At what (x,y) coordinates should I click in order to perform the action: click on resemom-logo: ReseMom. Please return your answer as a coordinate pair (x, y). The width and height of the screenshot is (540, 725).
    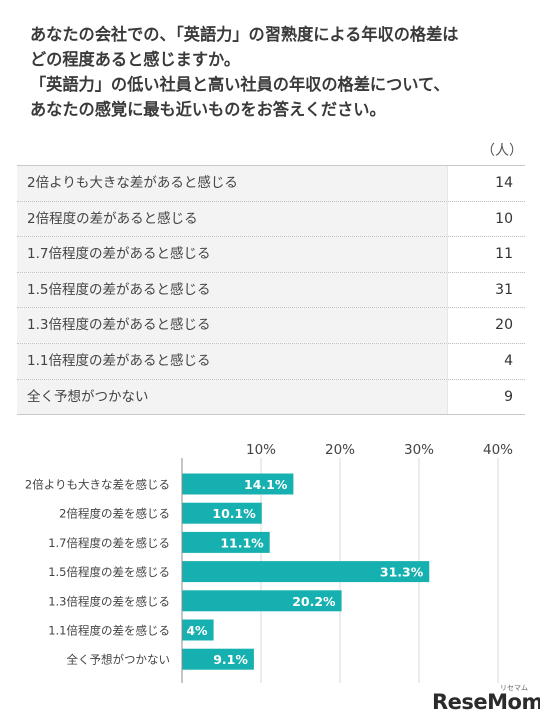
    Looking at the image, I should click on (486, 702).